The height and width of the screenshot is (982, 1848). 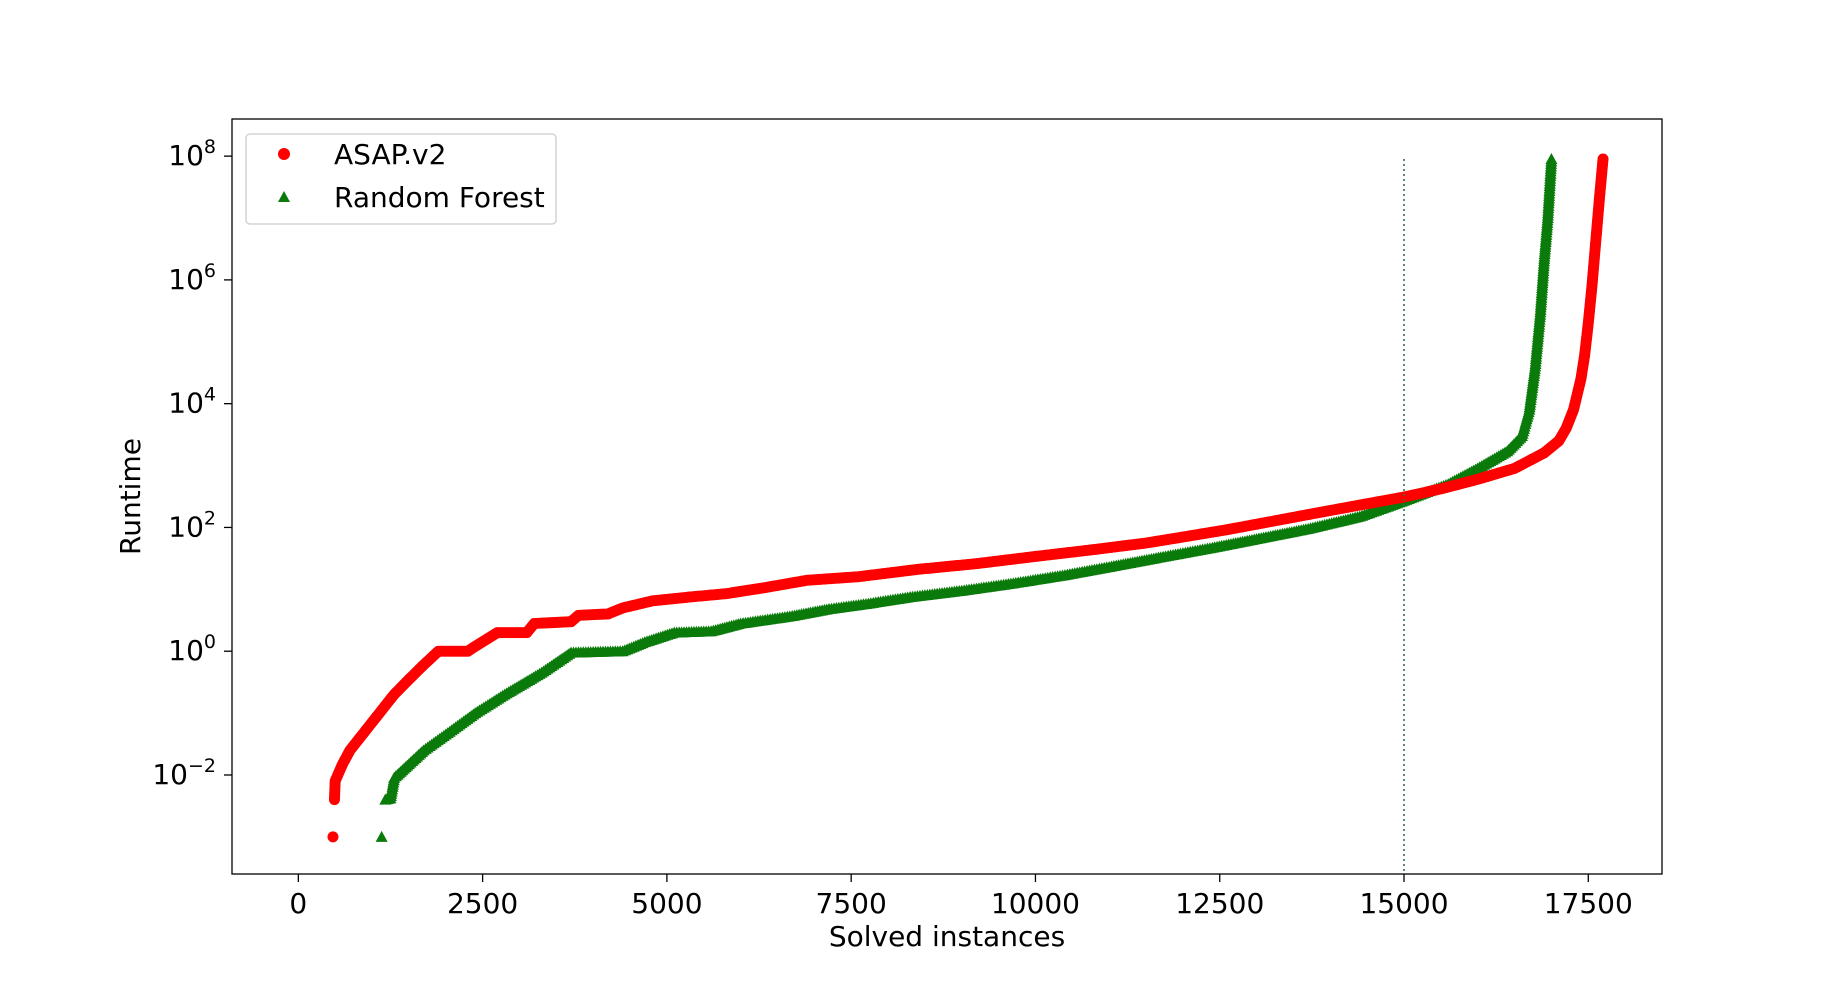 I want to click on y-tick-label: 10², so click(x=192, y=525).